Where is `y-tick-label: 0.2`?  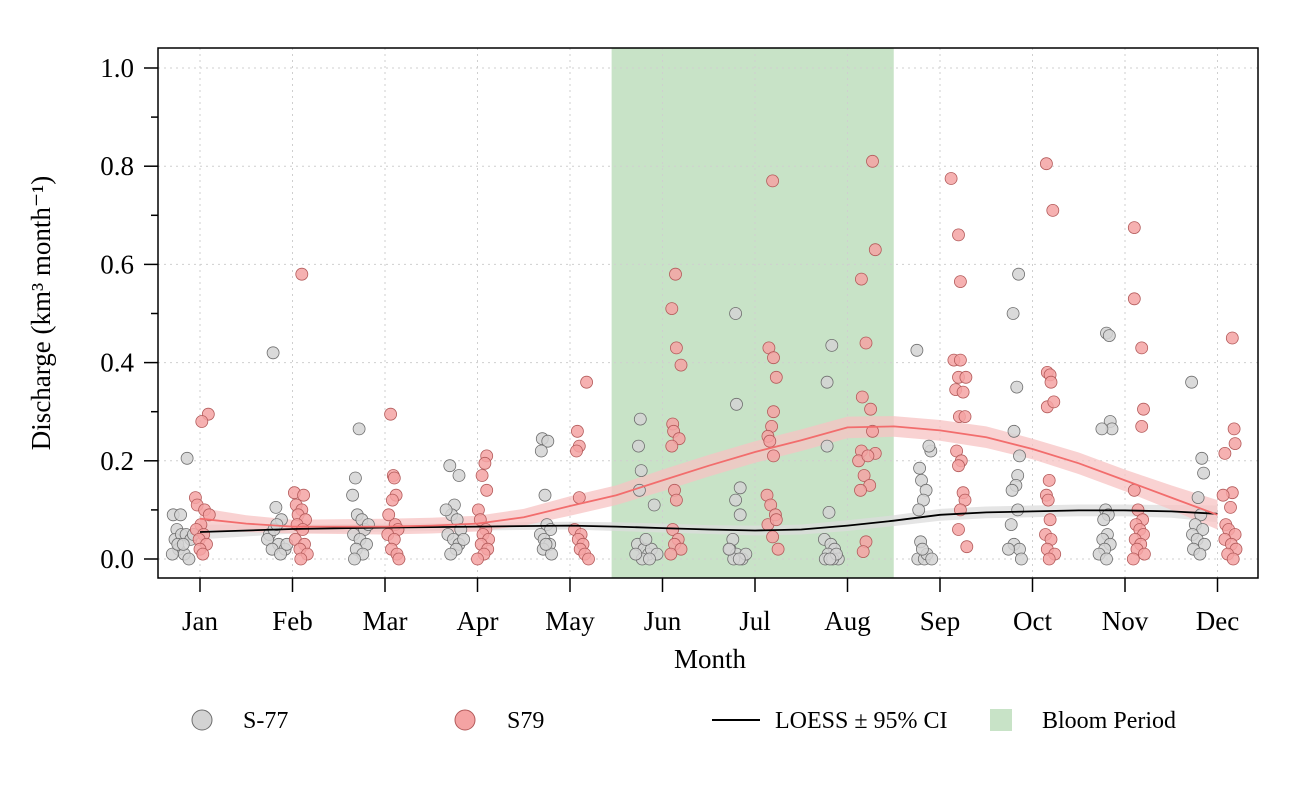
y-tick-label: 0.2 is located at coordinates (117, 461).